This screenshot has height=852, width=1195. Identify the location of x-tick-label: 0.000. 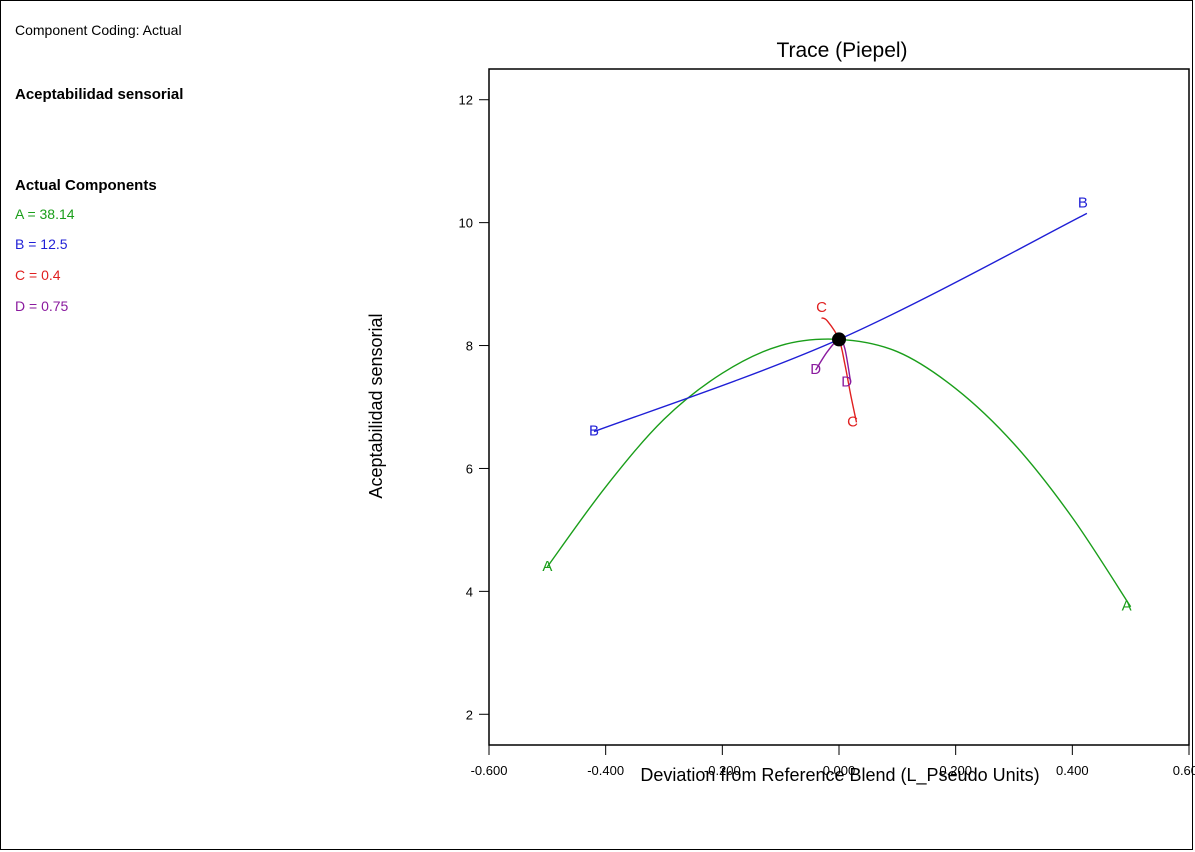
(839, 770).